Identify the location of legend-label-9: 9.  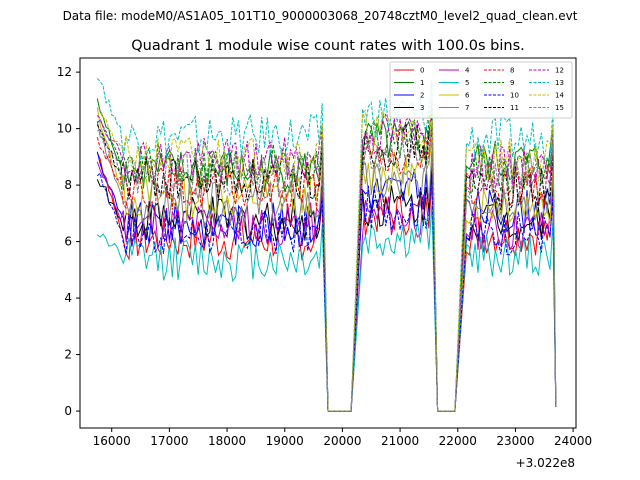
(512, 83).